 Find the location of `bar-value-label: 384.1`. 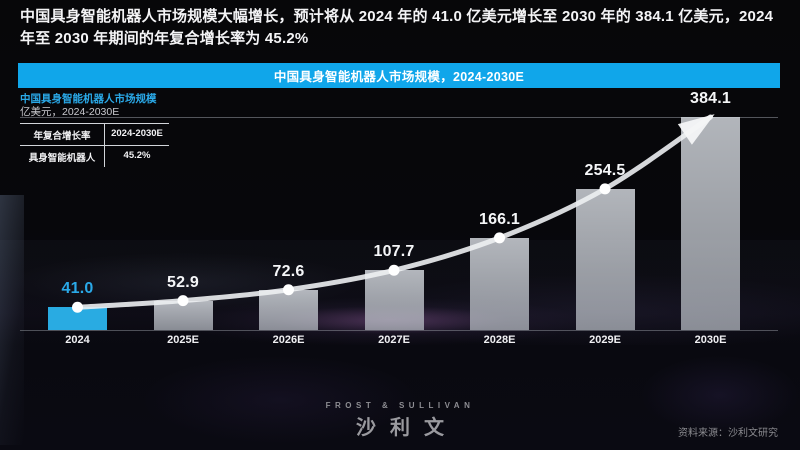

bar-value-label: 384.1 is located at coordinates (710, 98).